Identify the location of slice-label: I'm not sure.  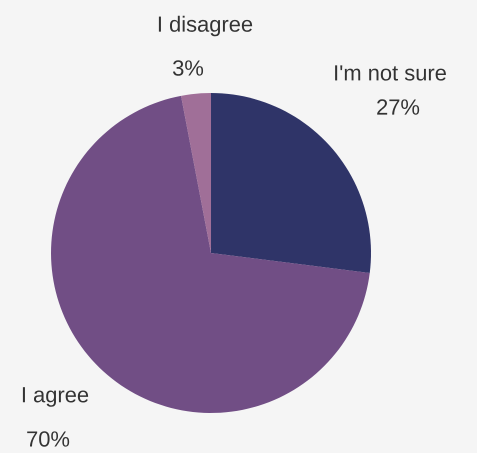
(390, 73).